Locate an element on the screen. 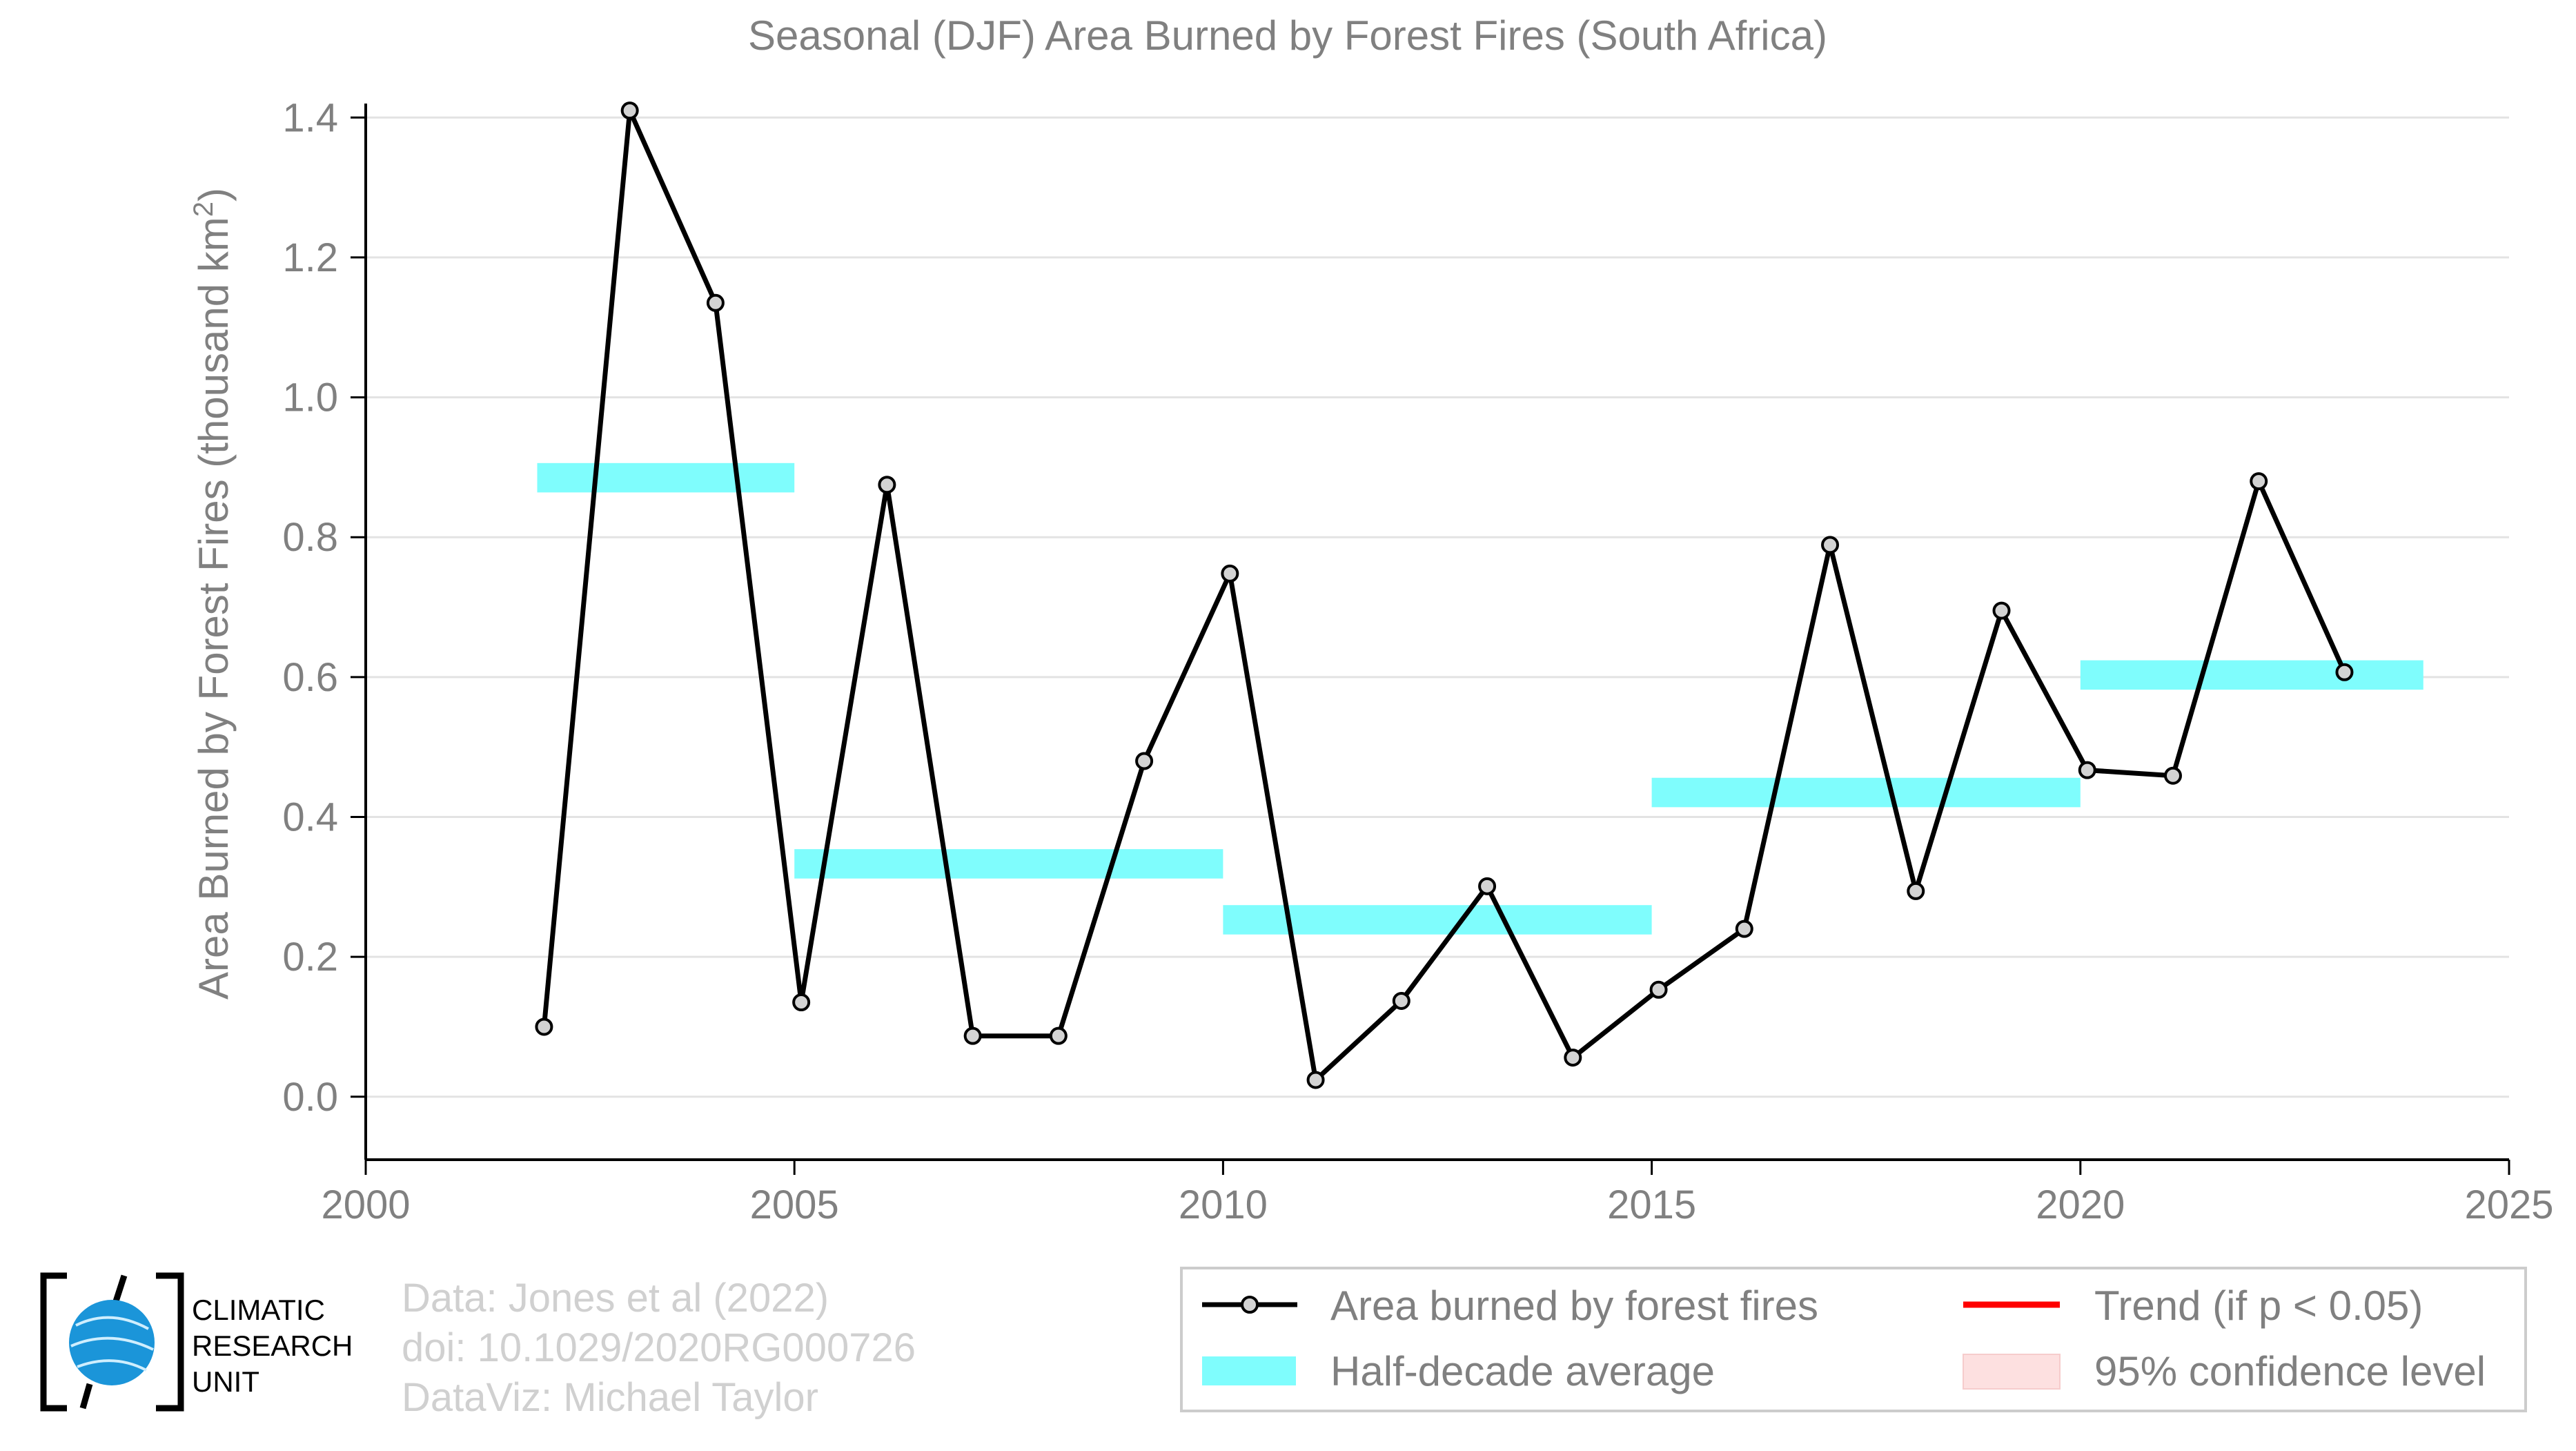 The width and height of the screenshot is (2576, 1451). x-tick-label: 2000 is located at coordinates (365, 1204).